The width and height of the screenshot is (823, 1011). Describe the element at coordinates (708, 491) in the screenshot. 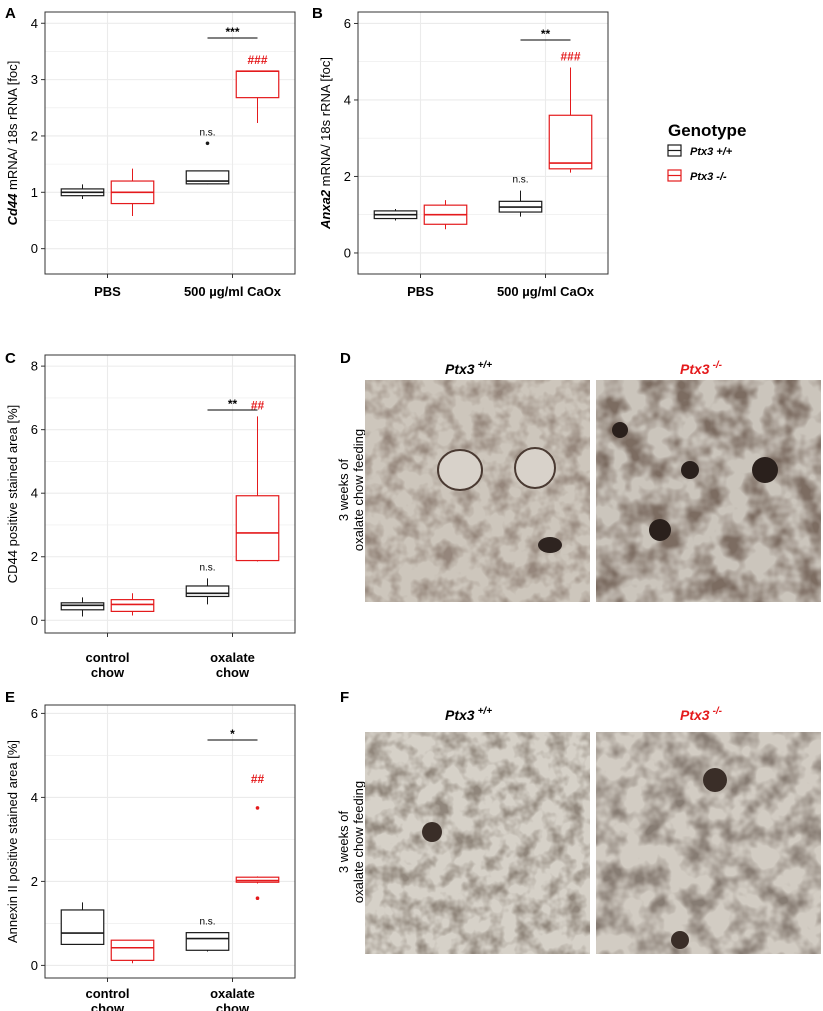

I see `micrograph-d-ko` at that location.